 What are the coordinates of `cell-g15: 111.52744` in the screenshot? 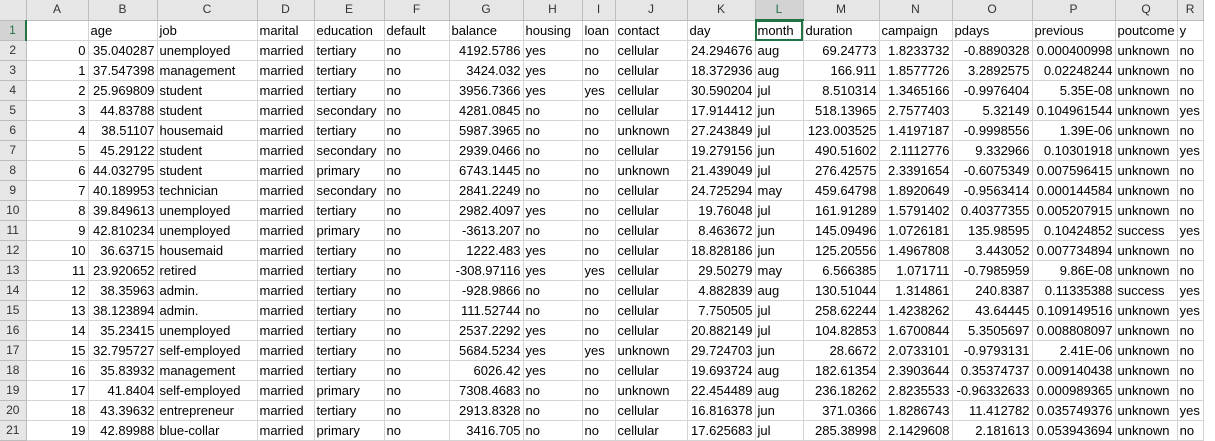 It's located at (486, 310).